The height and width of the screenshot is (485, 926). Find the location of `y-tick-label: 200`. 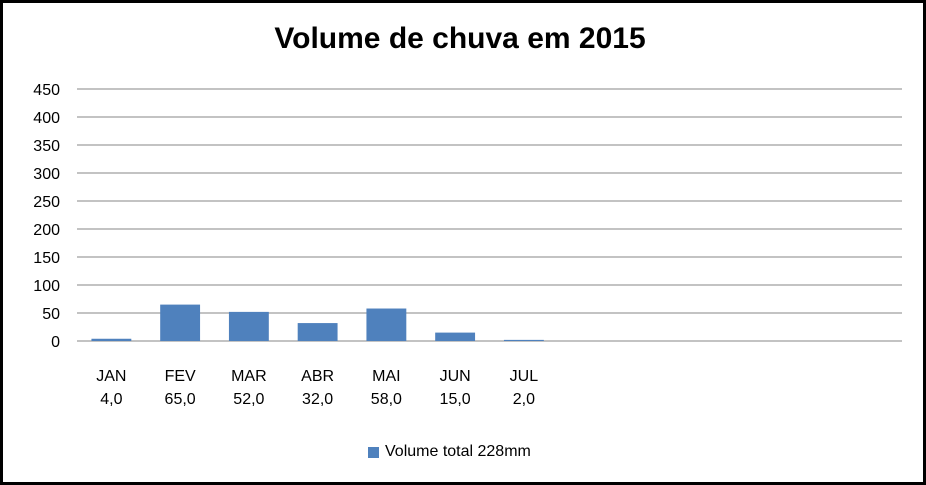

y-tick-label: 200 is located at coordinates (46, 230).